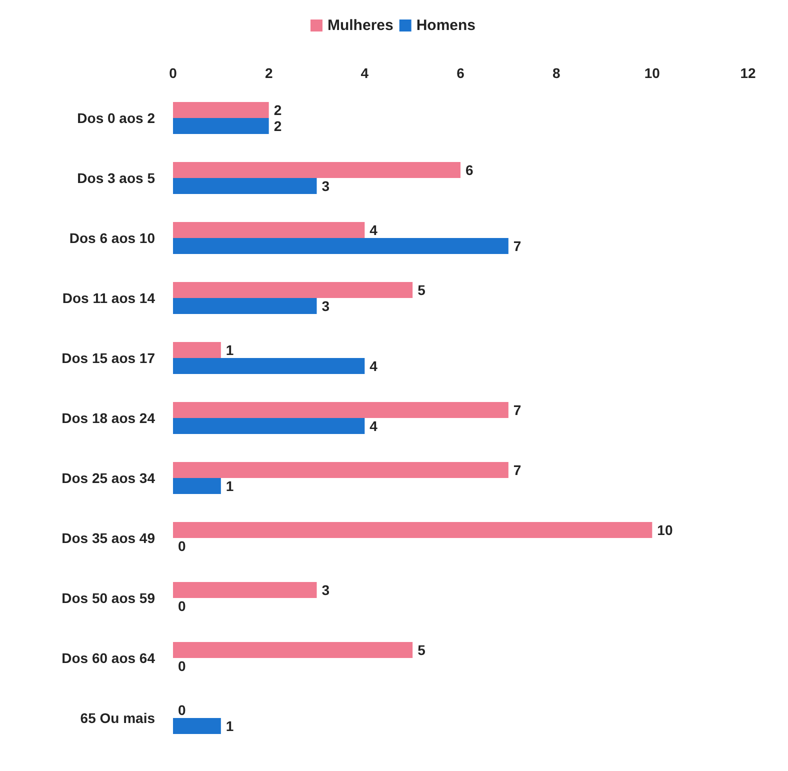 This screenshot has width=788, height=771. Describe the element at coordinates (360, 25) in the screenshot. I see `legend-label: Mulheres` at that location.